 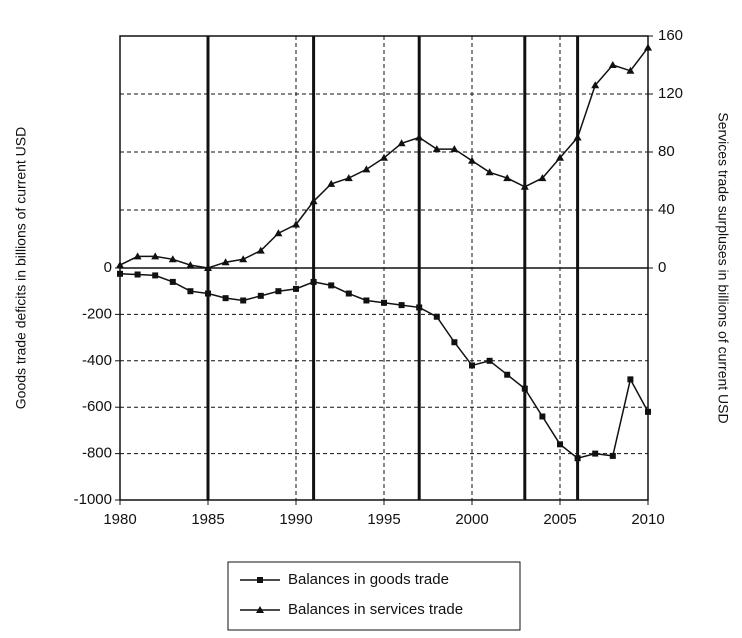 I want to click on x-tick-label: 2005, so click(x=559, y=519).